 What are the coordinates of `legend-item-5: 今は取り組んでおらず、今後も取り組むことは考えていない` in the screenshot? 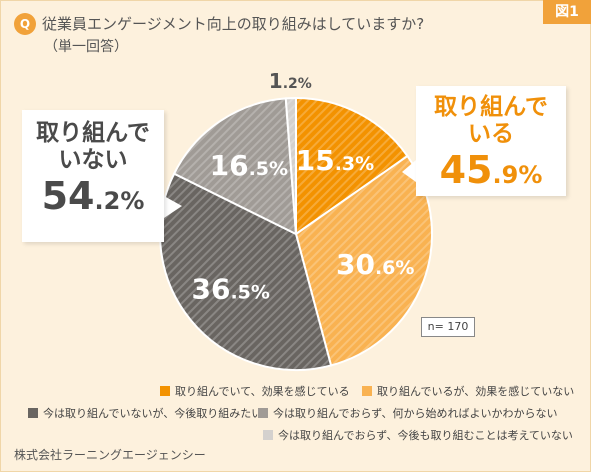 It's located at (418, 435).